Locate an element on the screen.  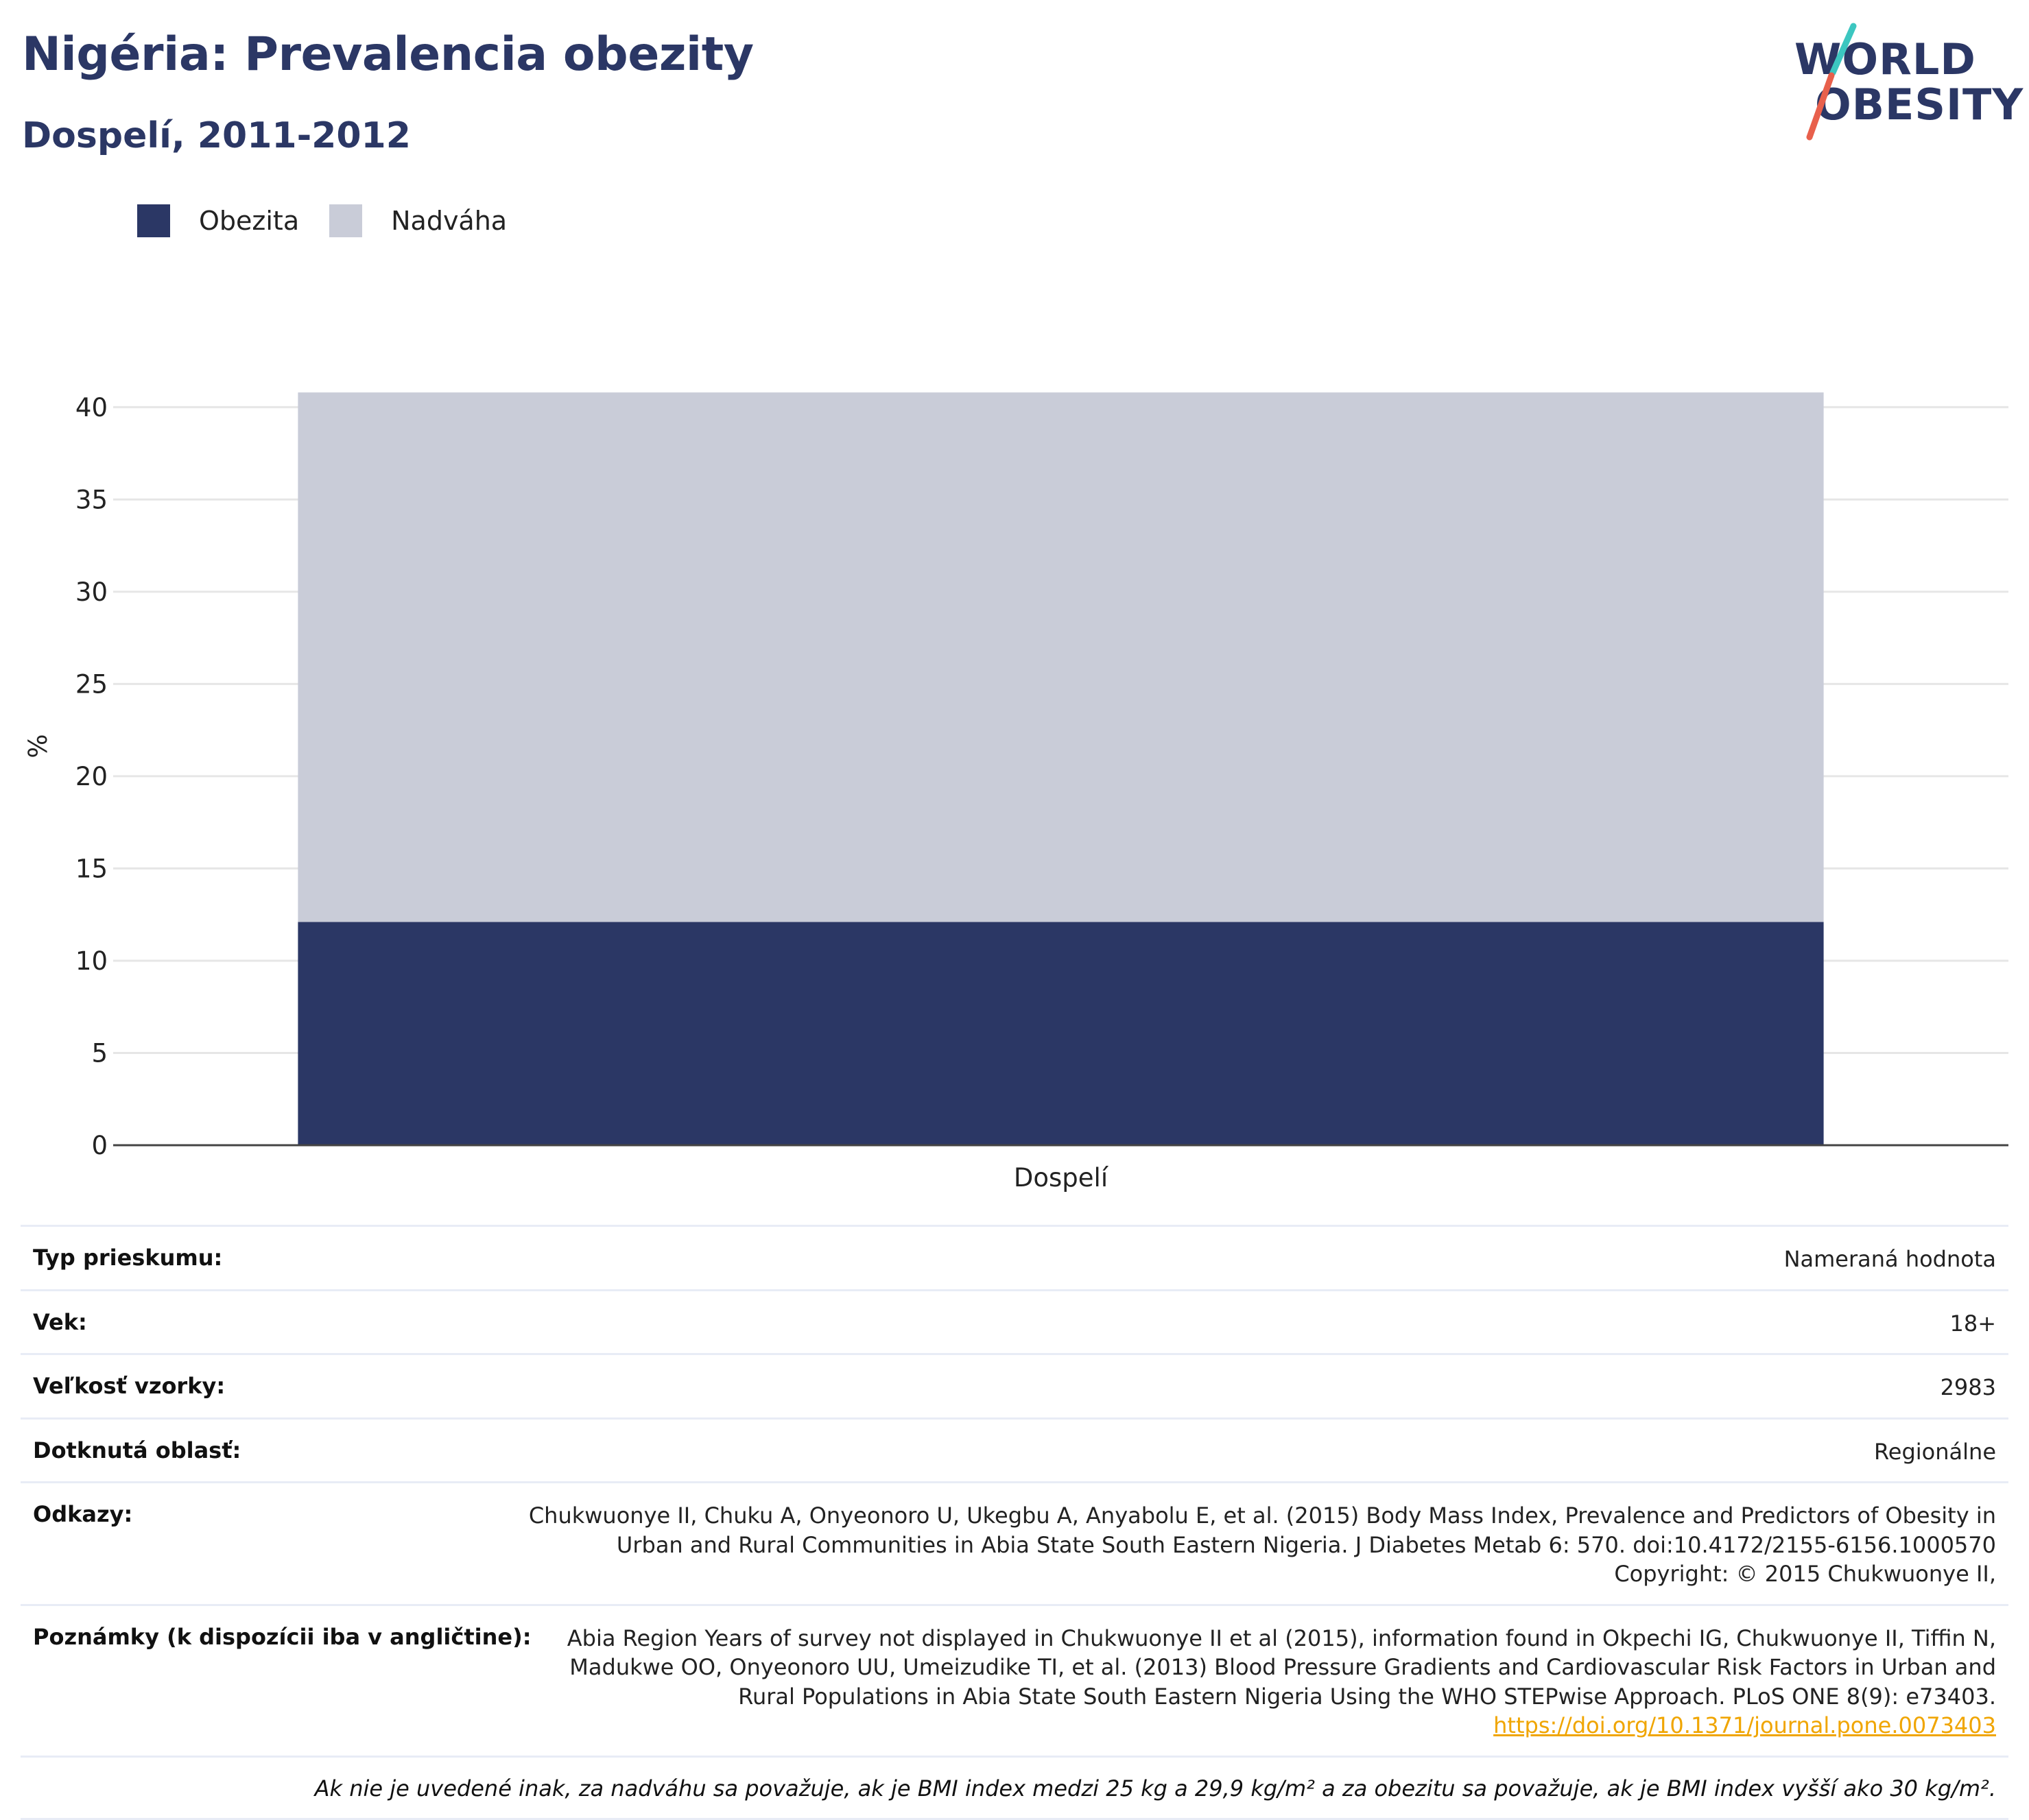
legend-swatch-nadvaha is located at coordinates (346, 220).